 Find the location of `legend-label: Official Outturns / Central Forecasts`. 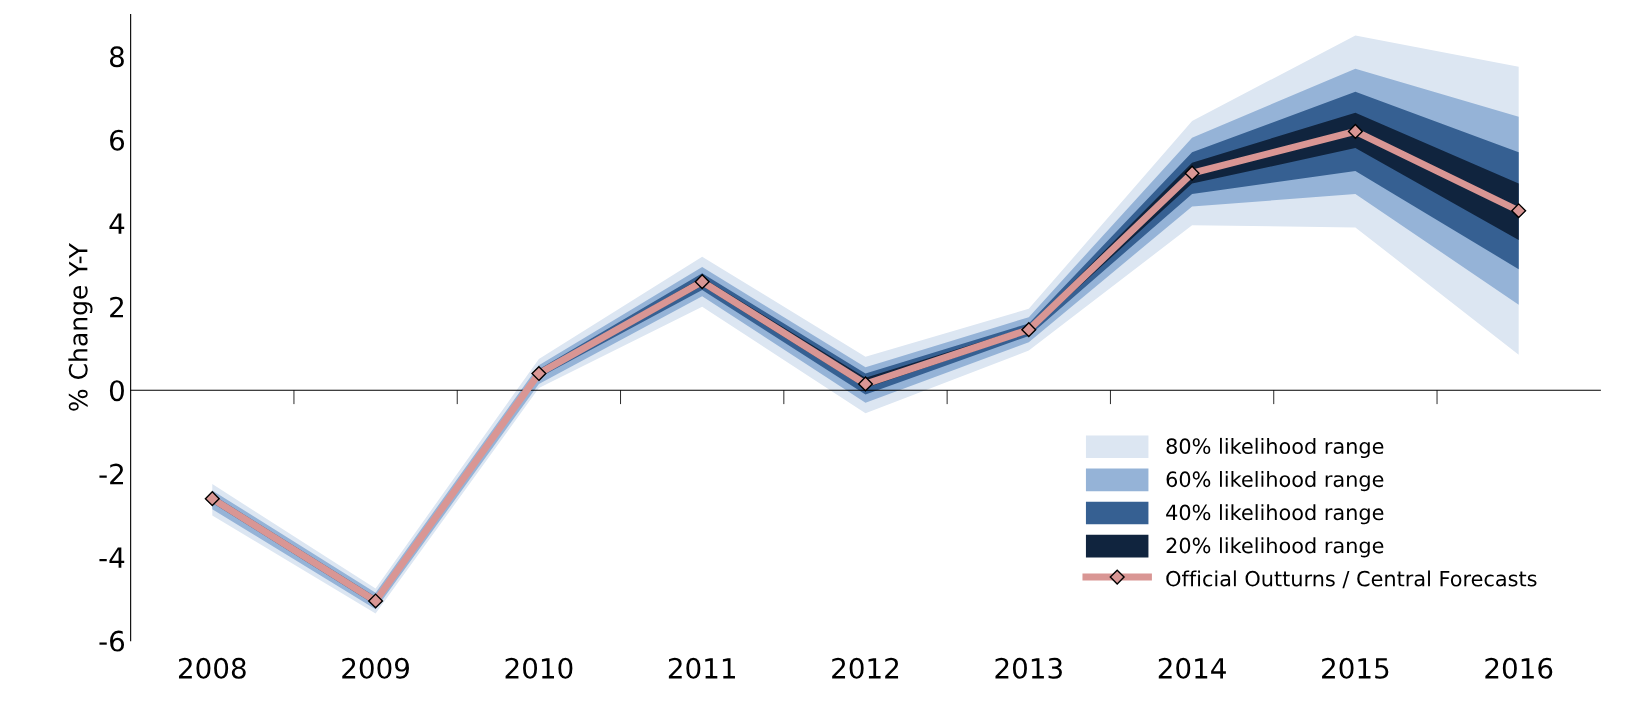

legend-label: Official Outturns / Central Forecasts is located at coordinates (1351, 579).